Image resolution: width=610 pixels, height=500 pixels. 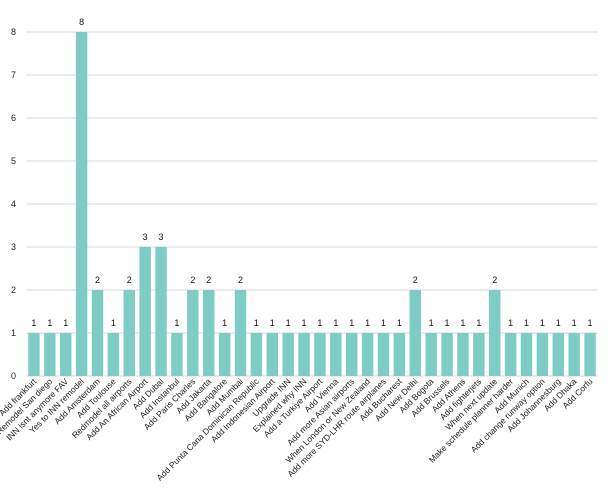 What do you see at coordinates (13, 247) in the screenshot?
I see `y-tick-label: 3` at bounding box center [13, 247].